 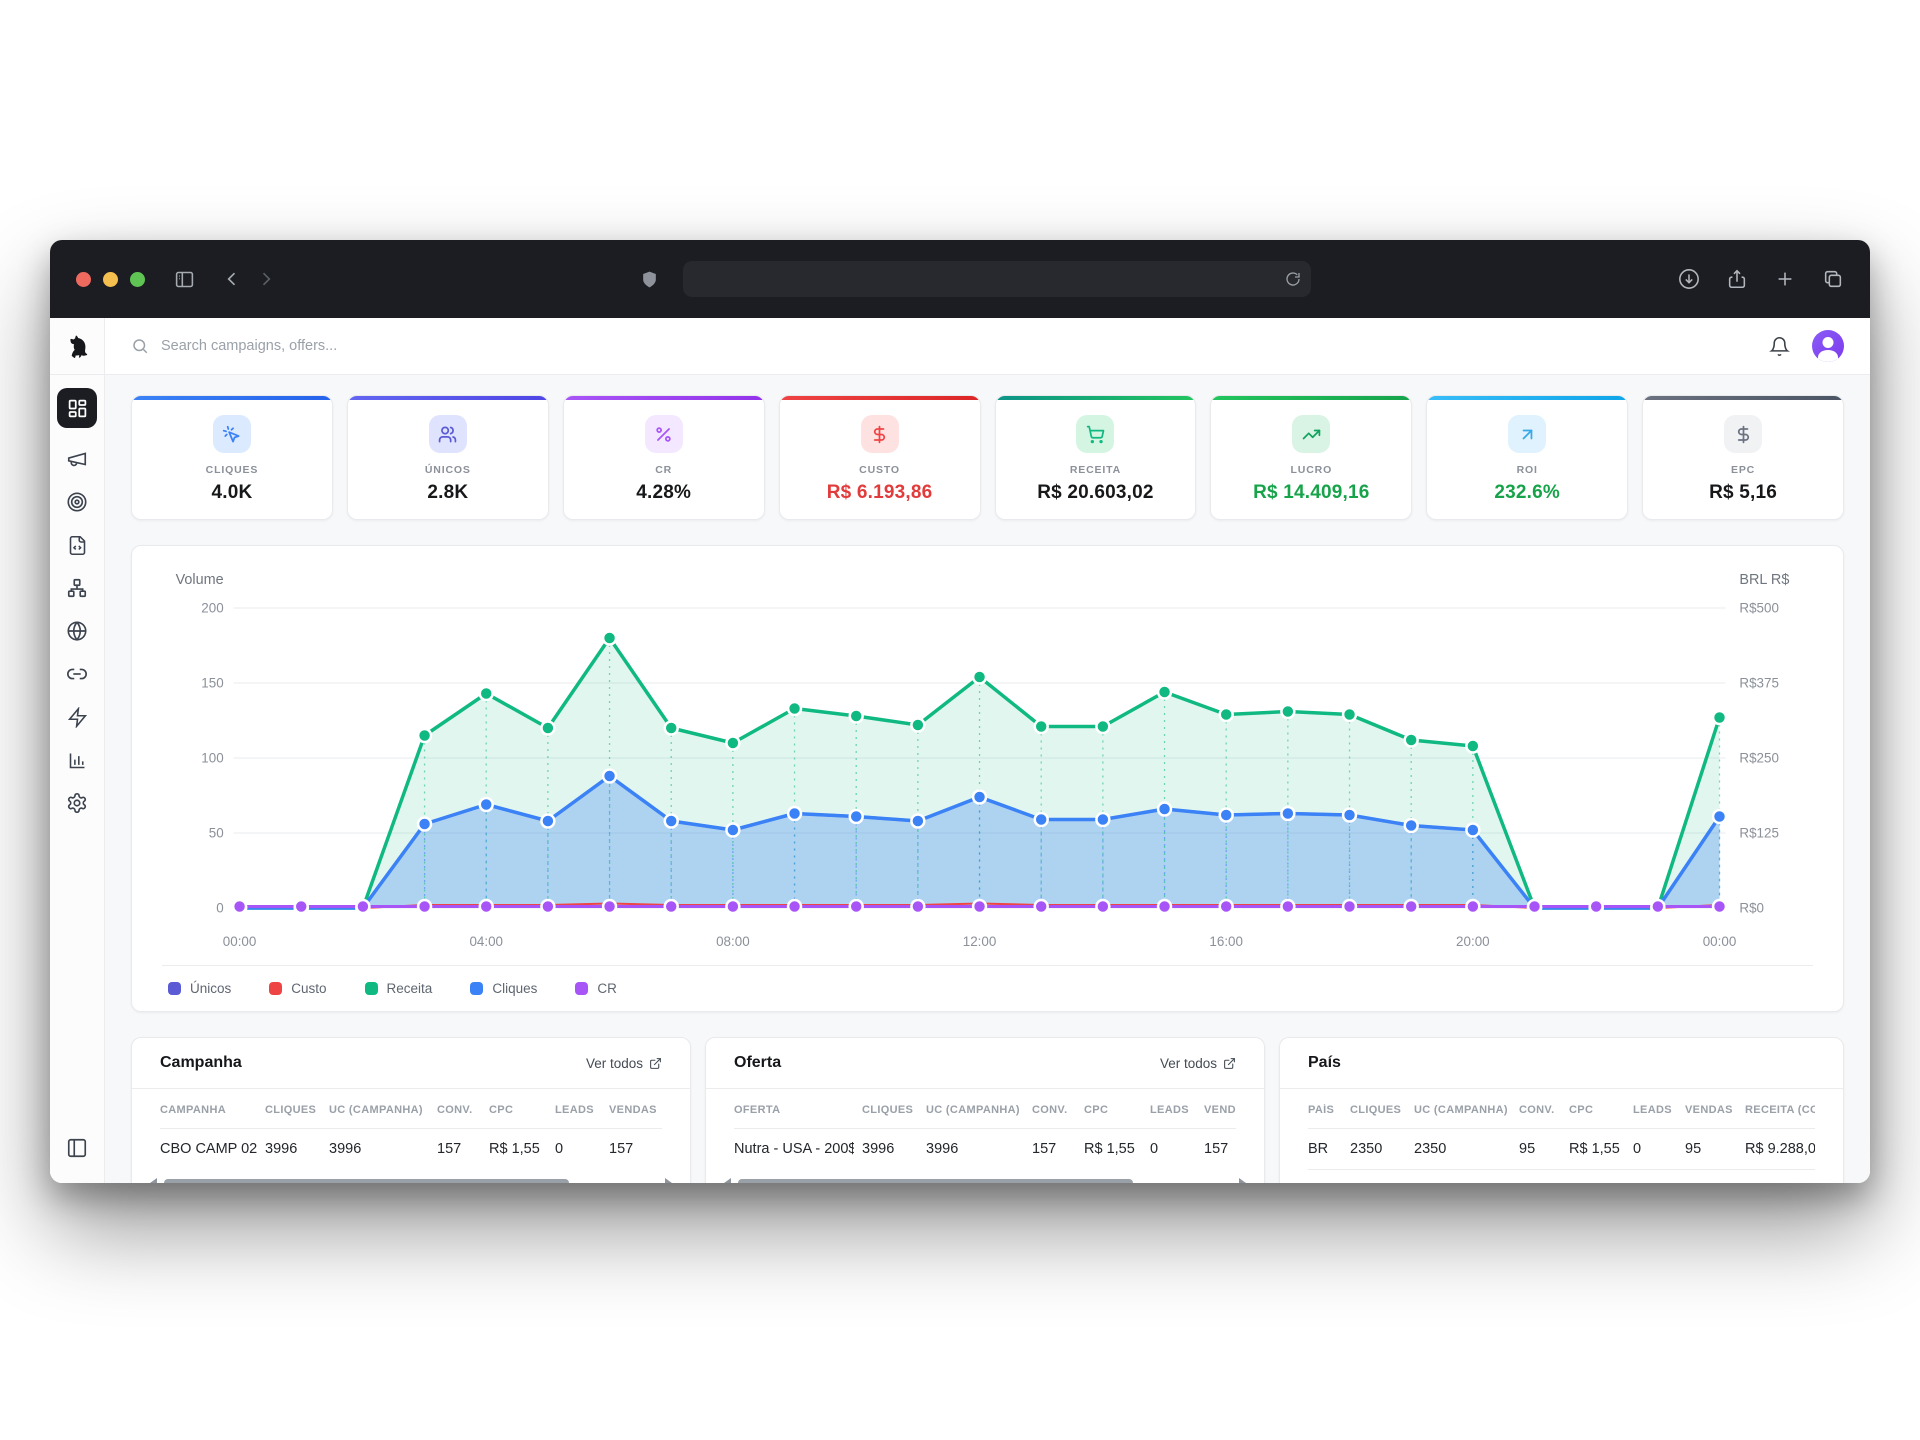 What do you see at coordinates (1785, 279) in the screenshot?
I see `new-tab-icon` at bounding box center [1785, 279].